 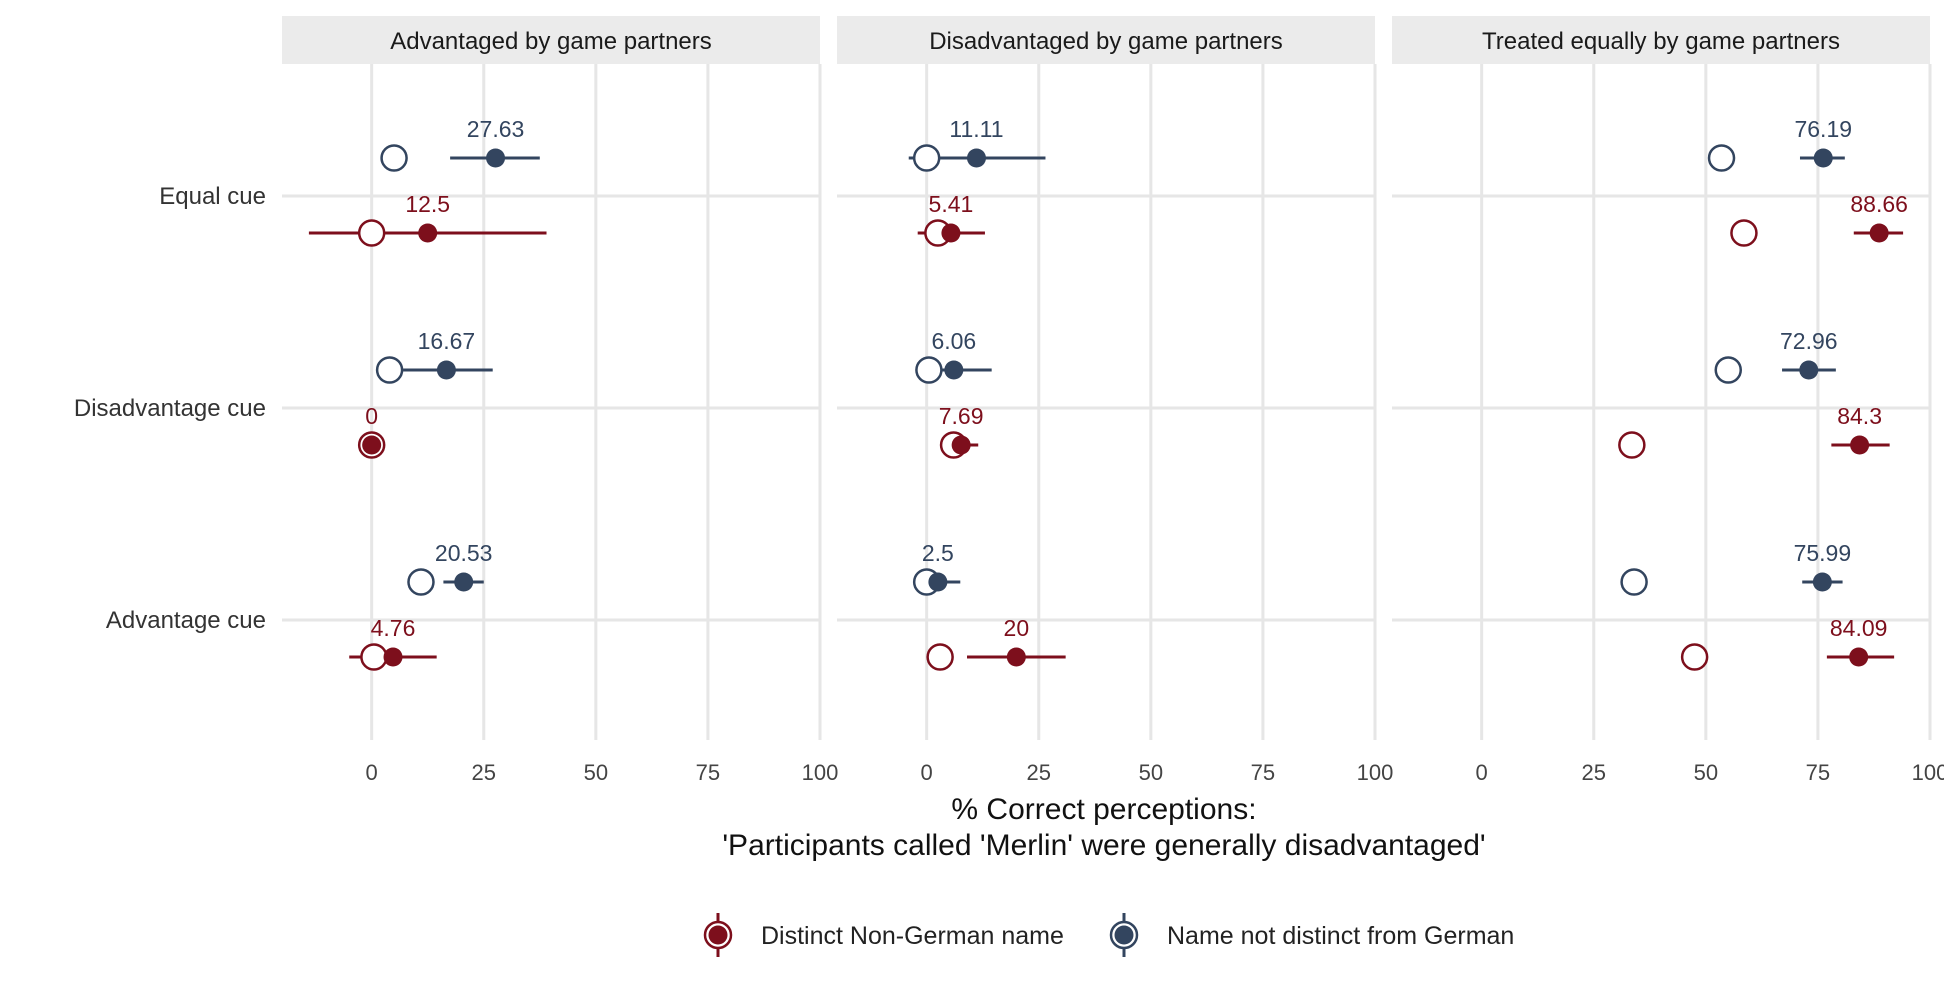 What do you see at coordinates (961, 431) in the screenshot?
I see `data-point-group: 7.69` at bounding box center [961, 431].